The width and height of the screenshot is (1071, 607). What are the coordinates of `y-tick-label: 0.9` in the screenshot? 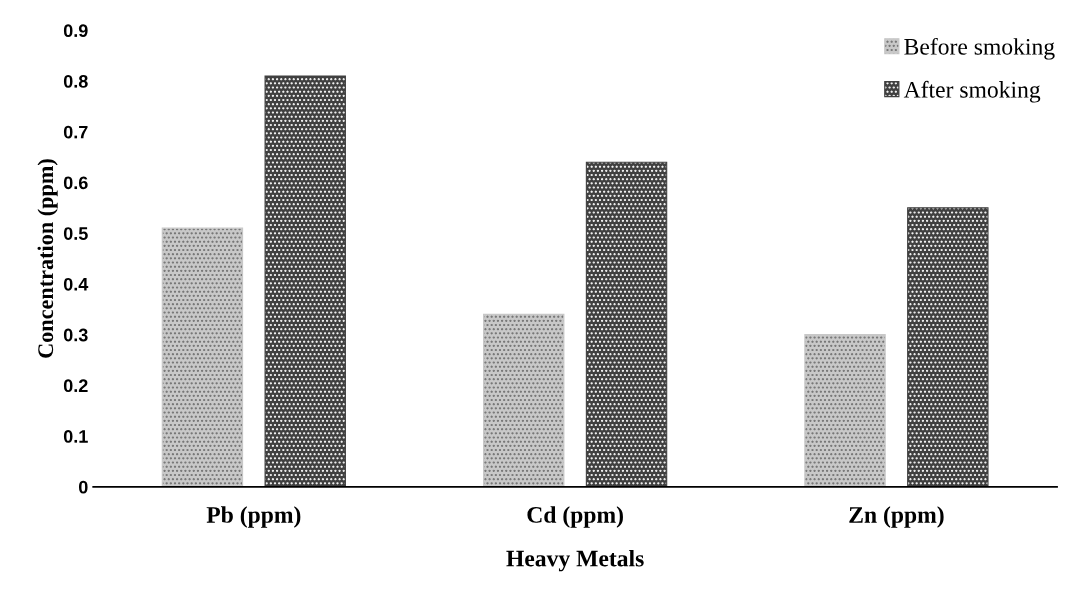 It's located at (75, 31).